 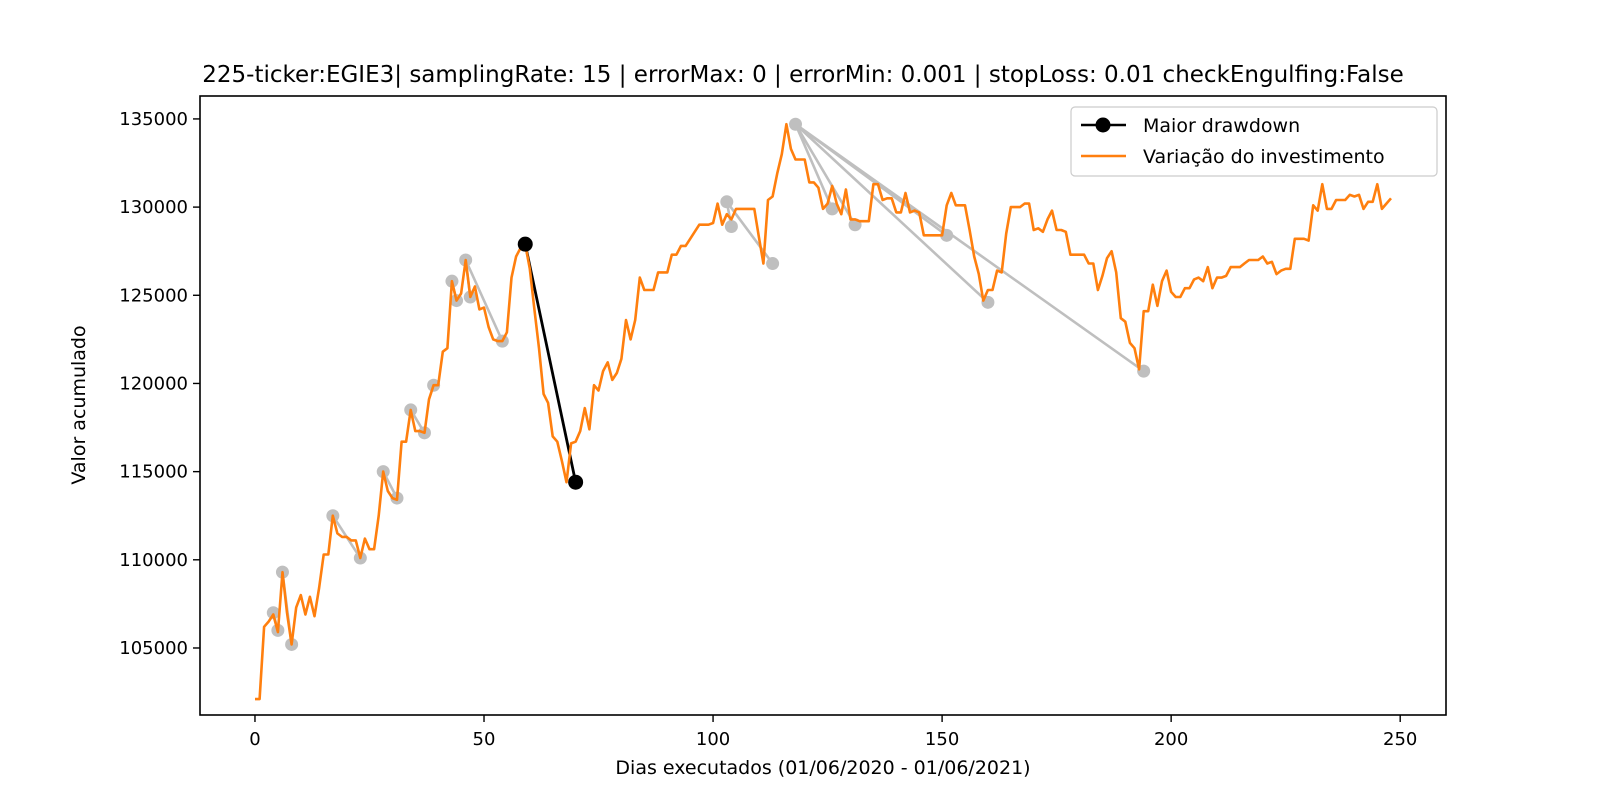 I want to click on legend-label-drawdown: Maior drawdown, so click(x=1221, y=126).